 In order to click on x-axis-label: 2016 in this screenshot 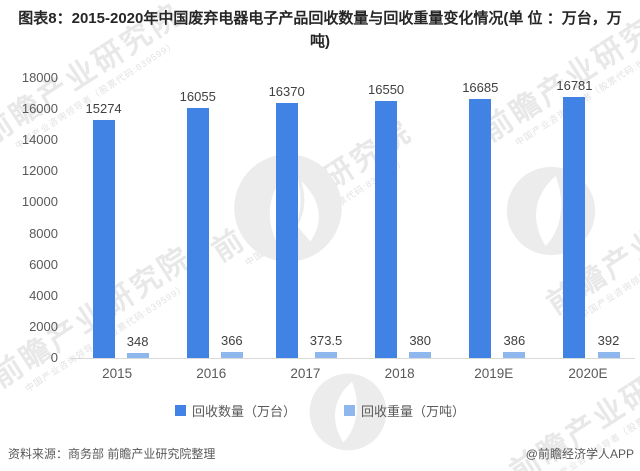, I will do `click(211, 373)`.